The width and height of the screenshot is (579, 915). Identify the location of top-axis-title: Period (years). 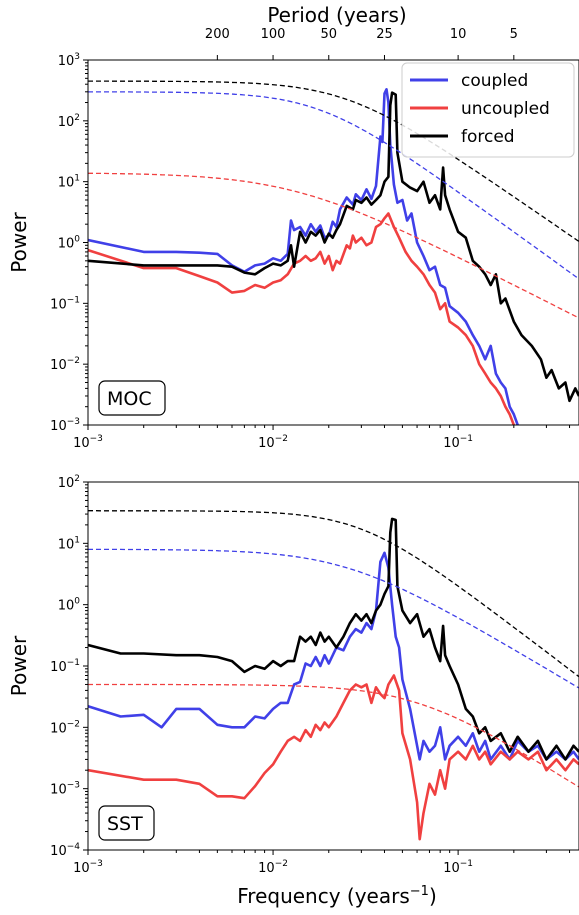
(336, 15).